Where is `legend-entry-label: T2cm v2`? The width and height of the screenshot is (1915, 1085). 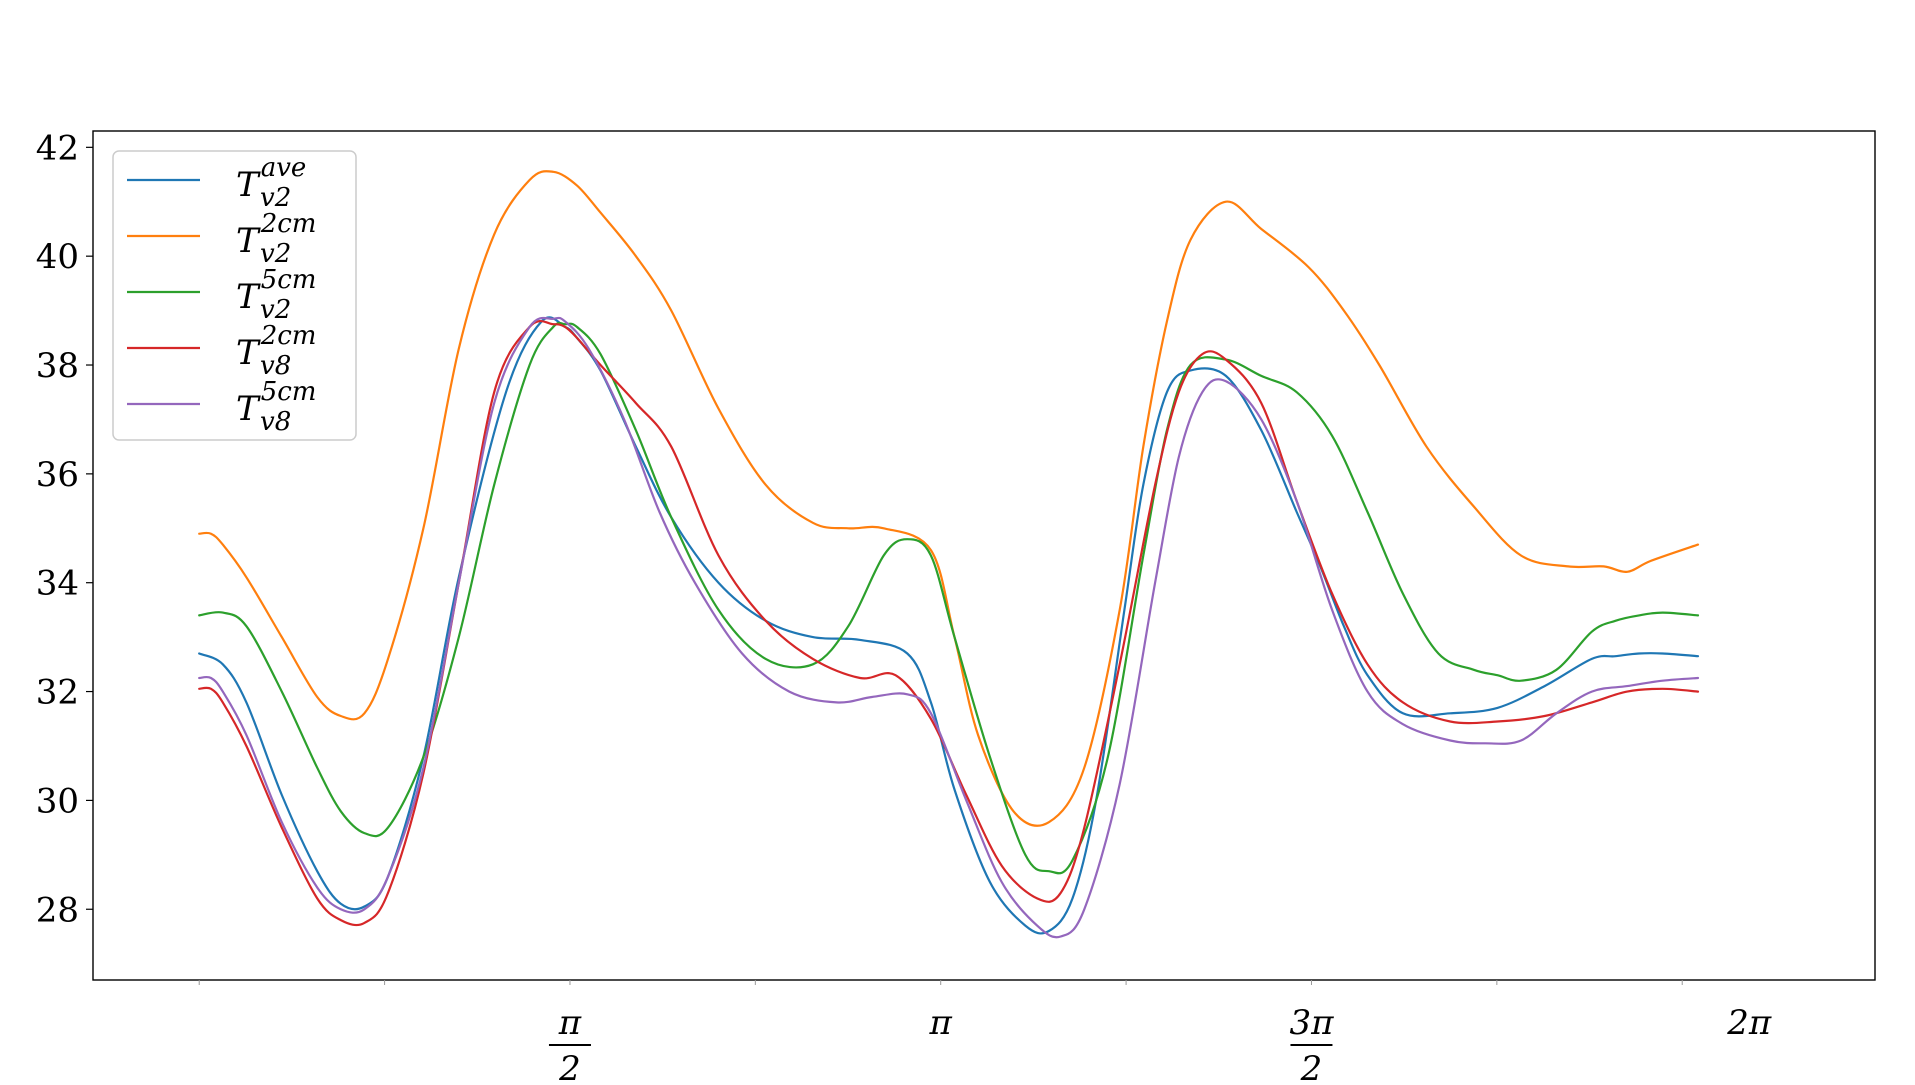 legend-entry-label: T2cm v2 is located at coordinates (276, 239).